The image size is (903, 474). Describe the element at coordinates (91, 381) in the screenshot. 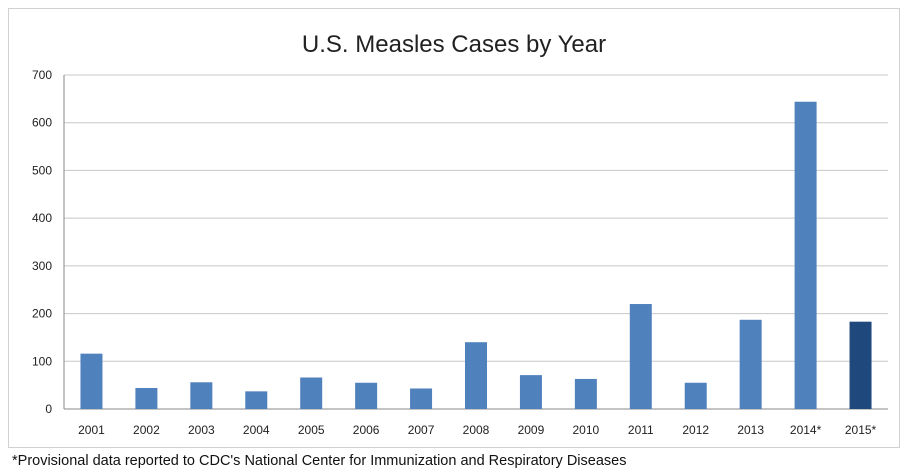

I see `bar-2001` at that location.